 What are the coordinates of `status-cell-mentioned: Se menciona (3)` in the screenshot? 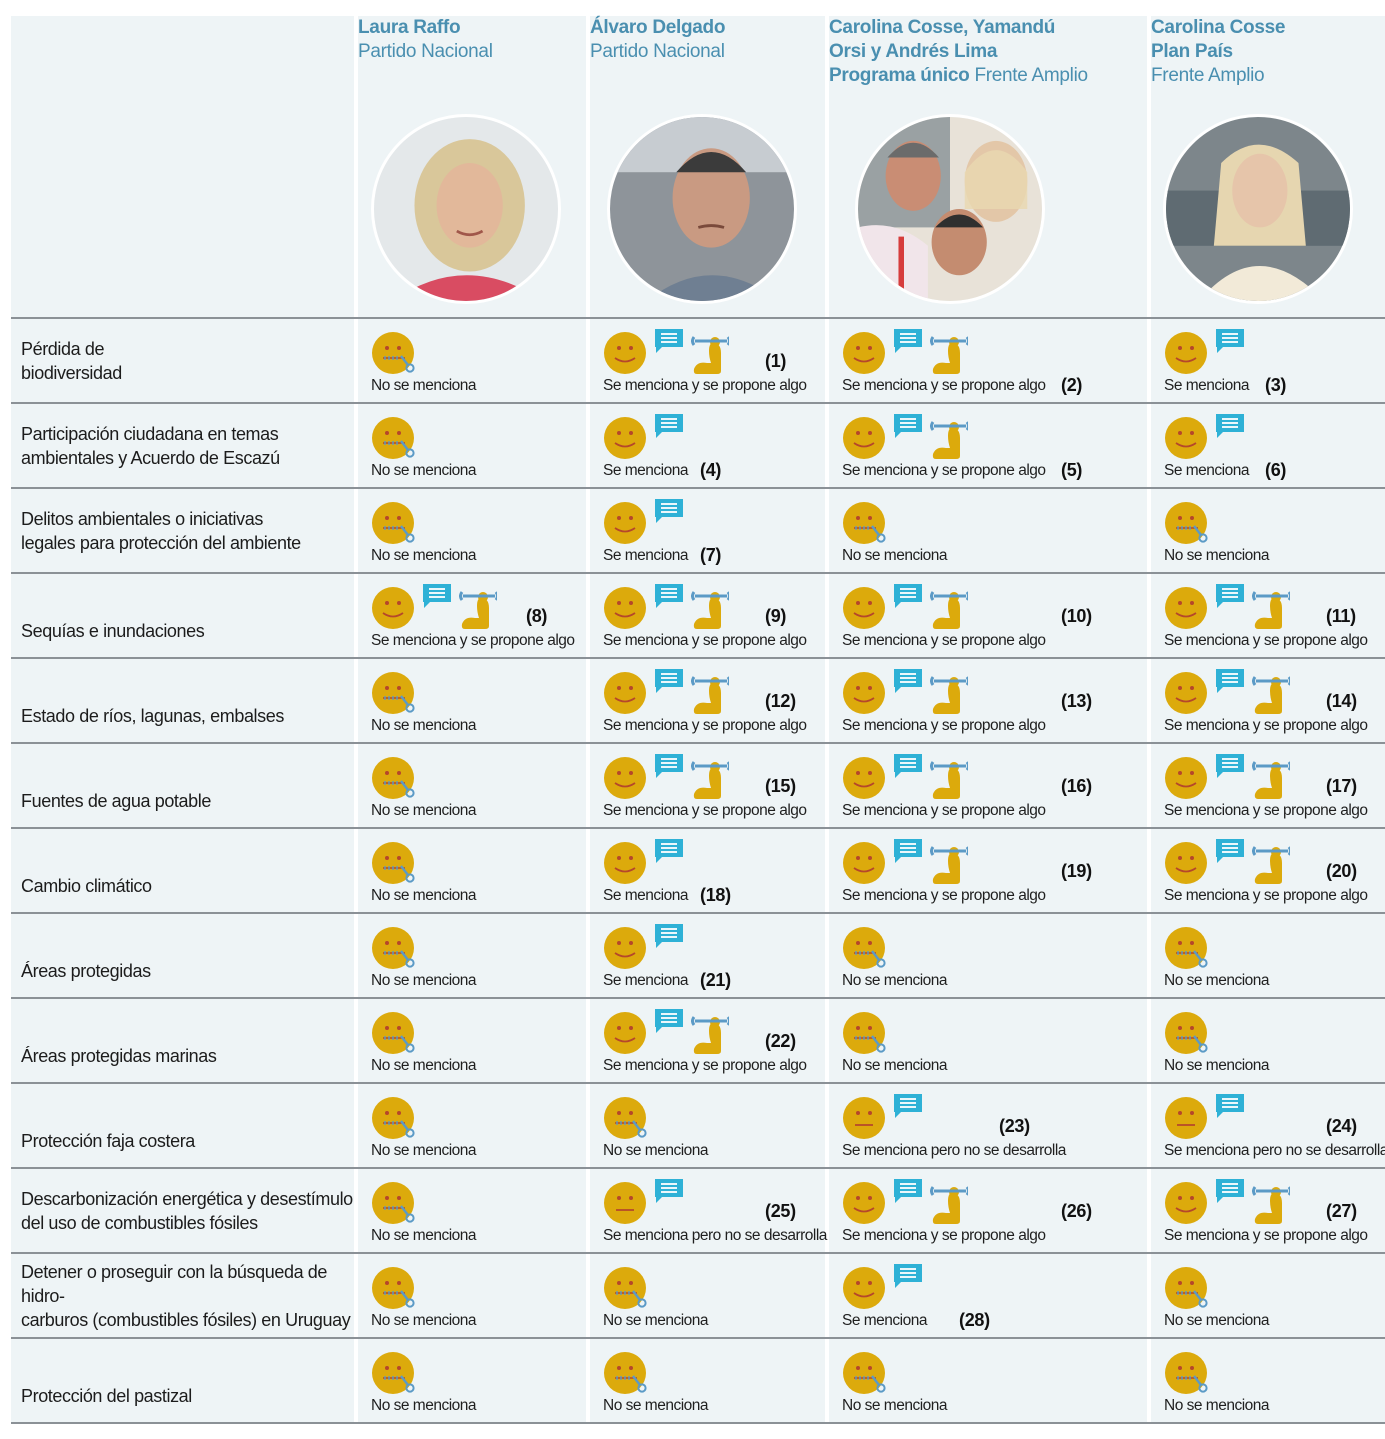 It's located at (1268, 360).